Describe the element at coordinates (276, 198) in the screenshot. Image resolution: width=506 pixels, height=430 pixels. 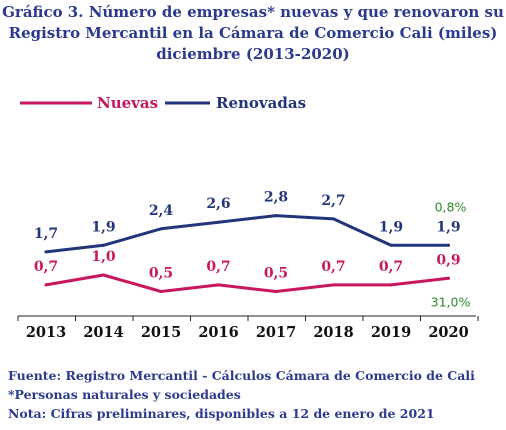
I see `data-label-renovadas: 2,8` at that location.